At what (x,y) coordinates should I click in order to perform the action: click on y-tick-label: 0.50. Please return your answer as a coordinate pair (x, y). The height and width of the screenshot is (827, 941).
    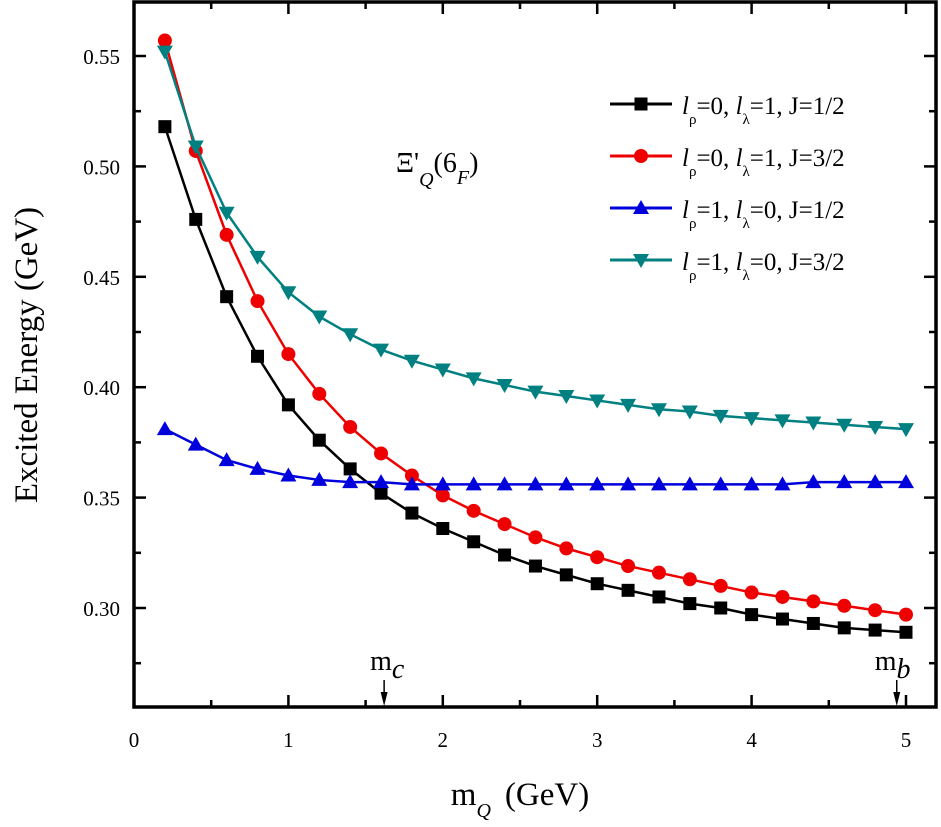
    Looking at the image, I should click on (101, 167).